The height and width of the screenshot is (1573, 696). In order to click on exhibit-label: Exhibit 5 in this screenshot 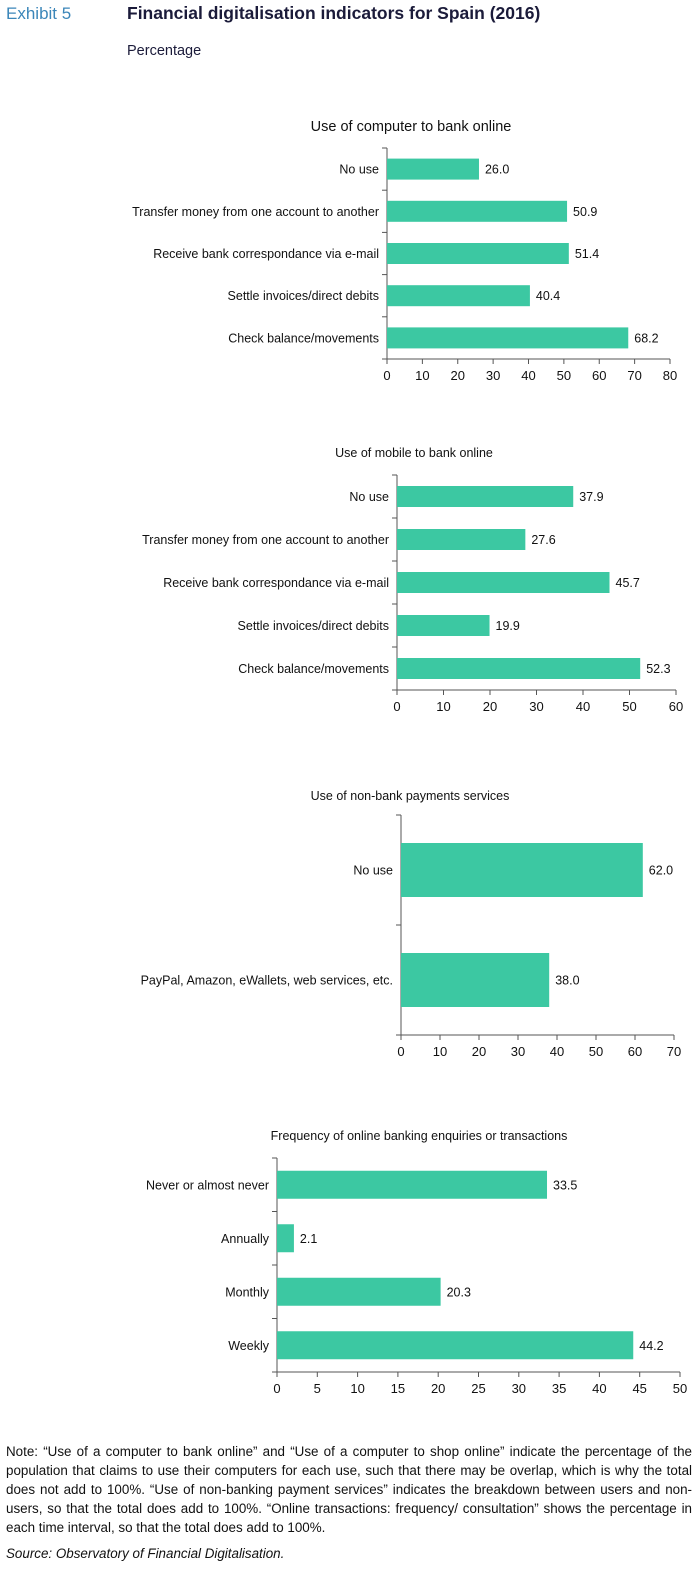, I will do `click(39, 13)`.